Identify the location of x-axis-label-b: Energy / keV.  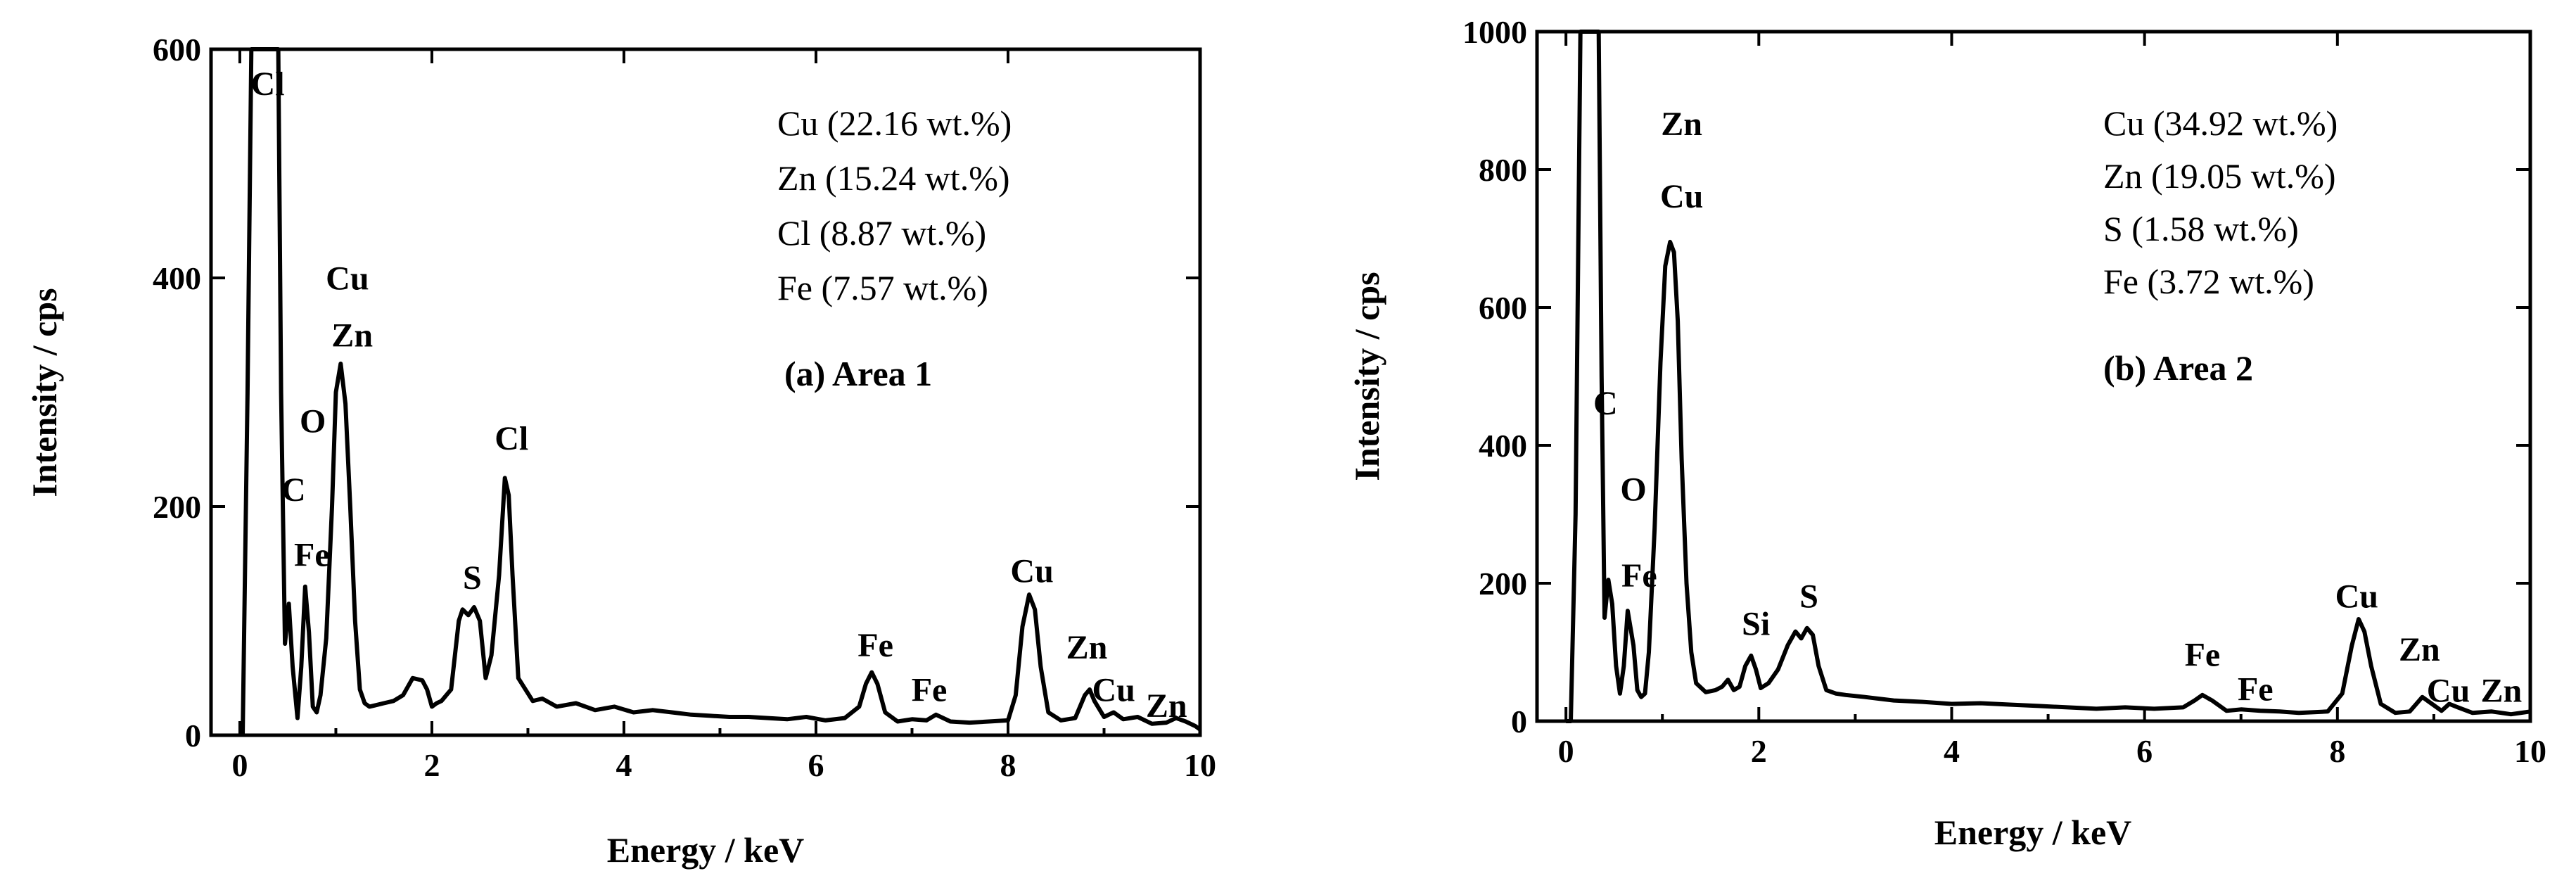
(2033, 833).